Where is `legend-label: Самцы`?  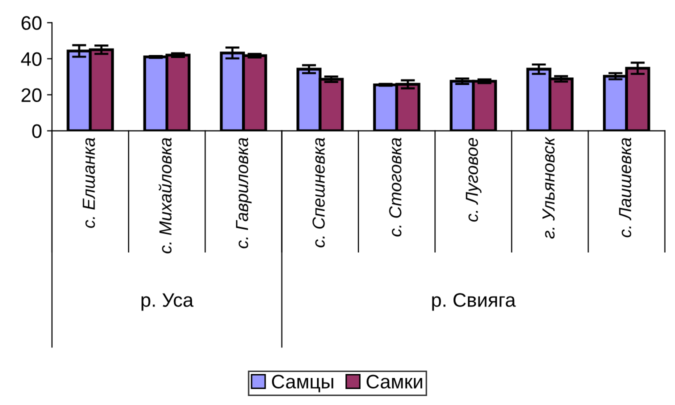 legend-label: Самцы is located at coordinates (303, 383).